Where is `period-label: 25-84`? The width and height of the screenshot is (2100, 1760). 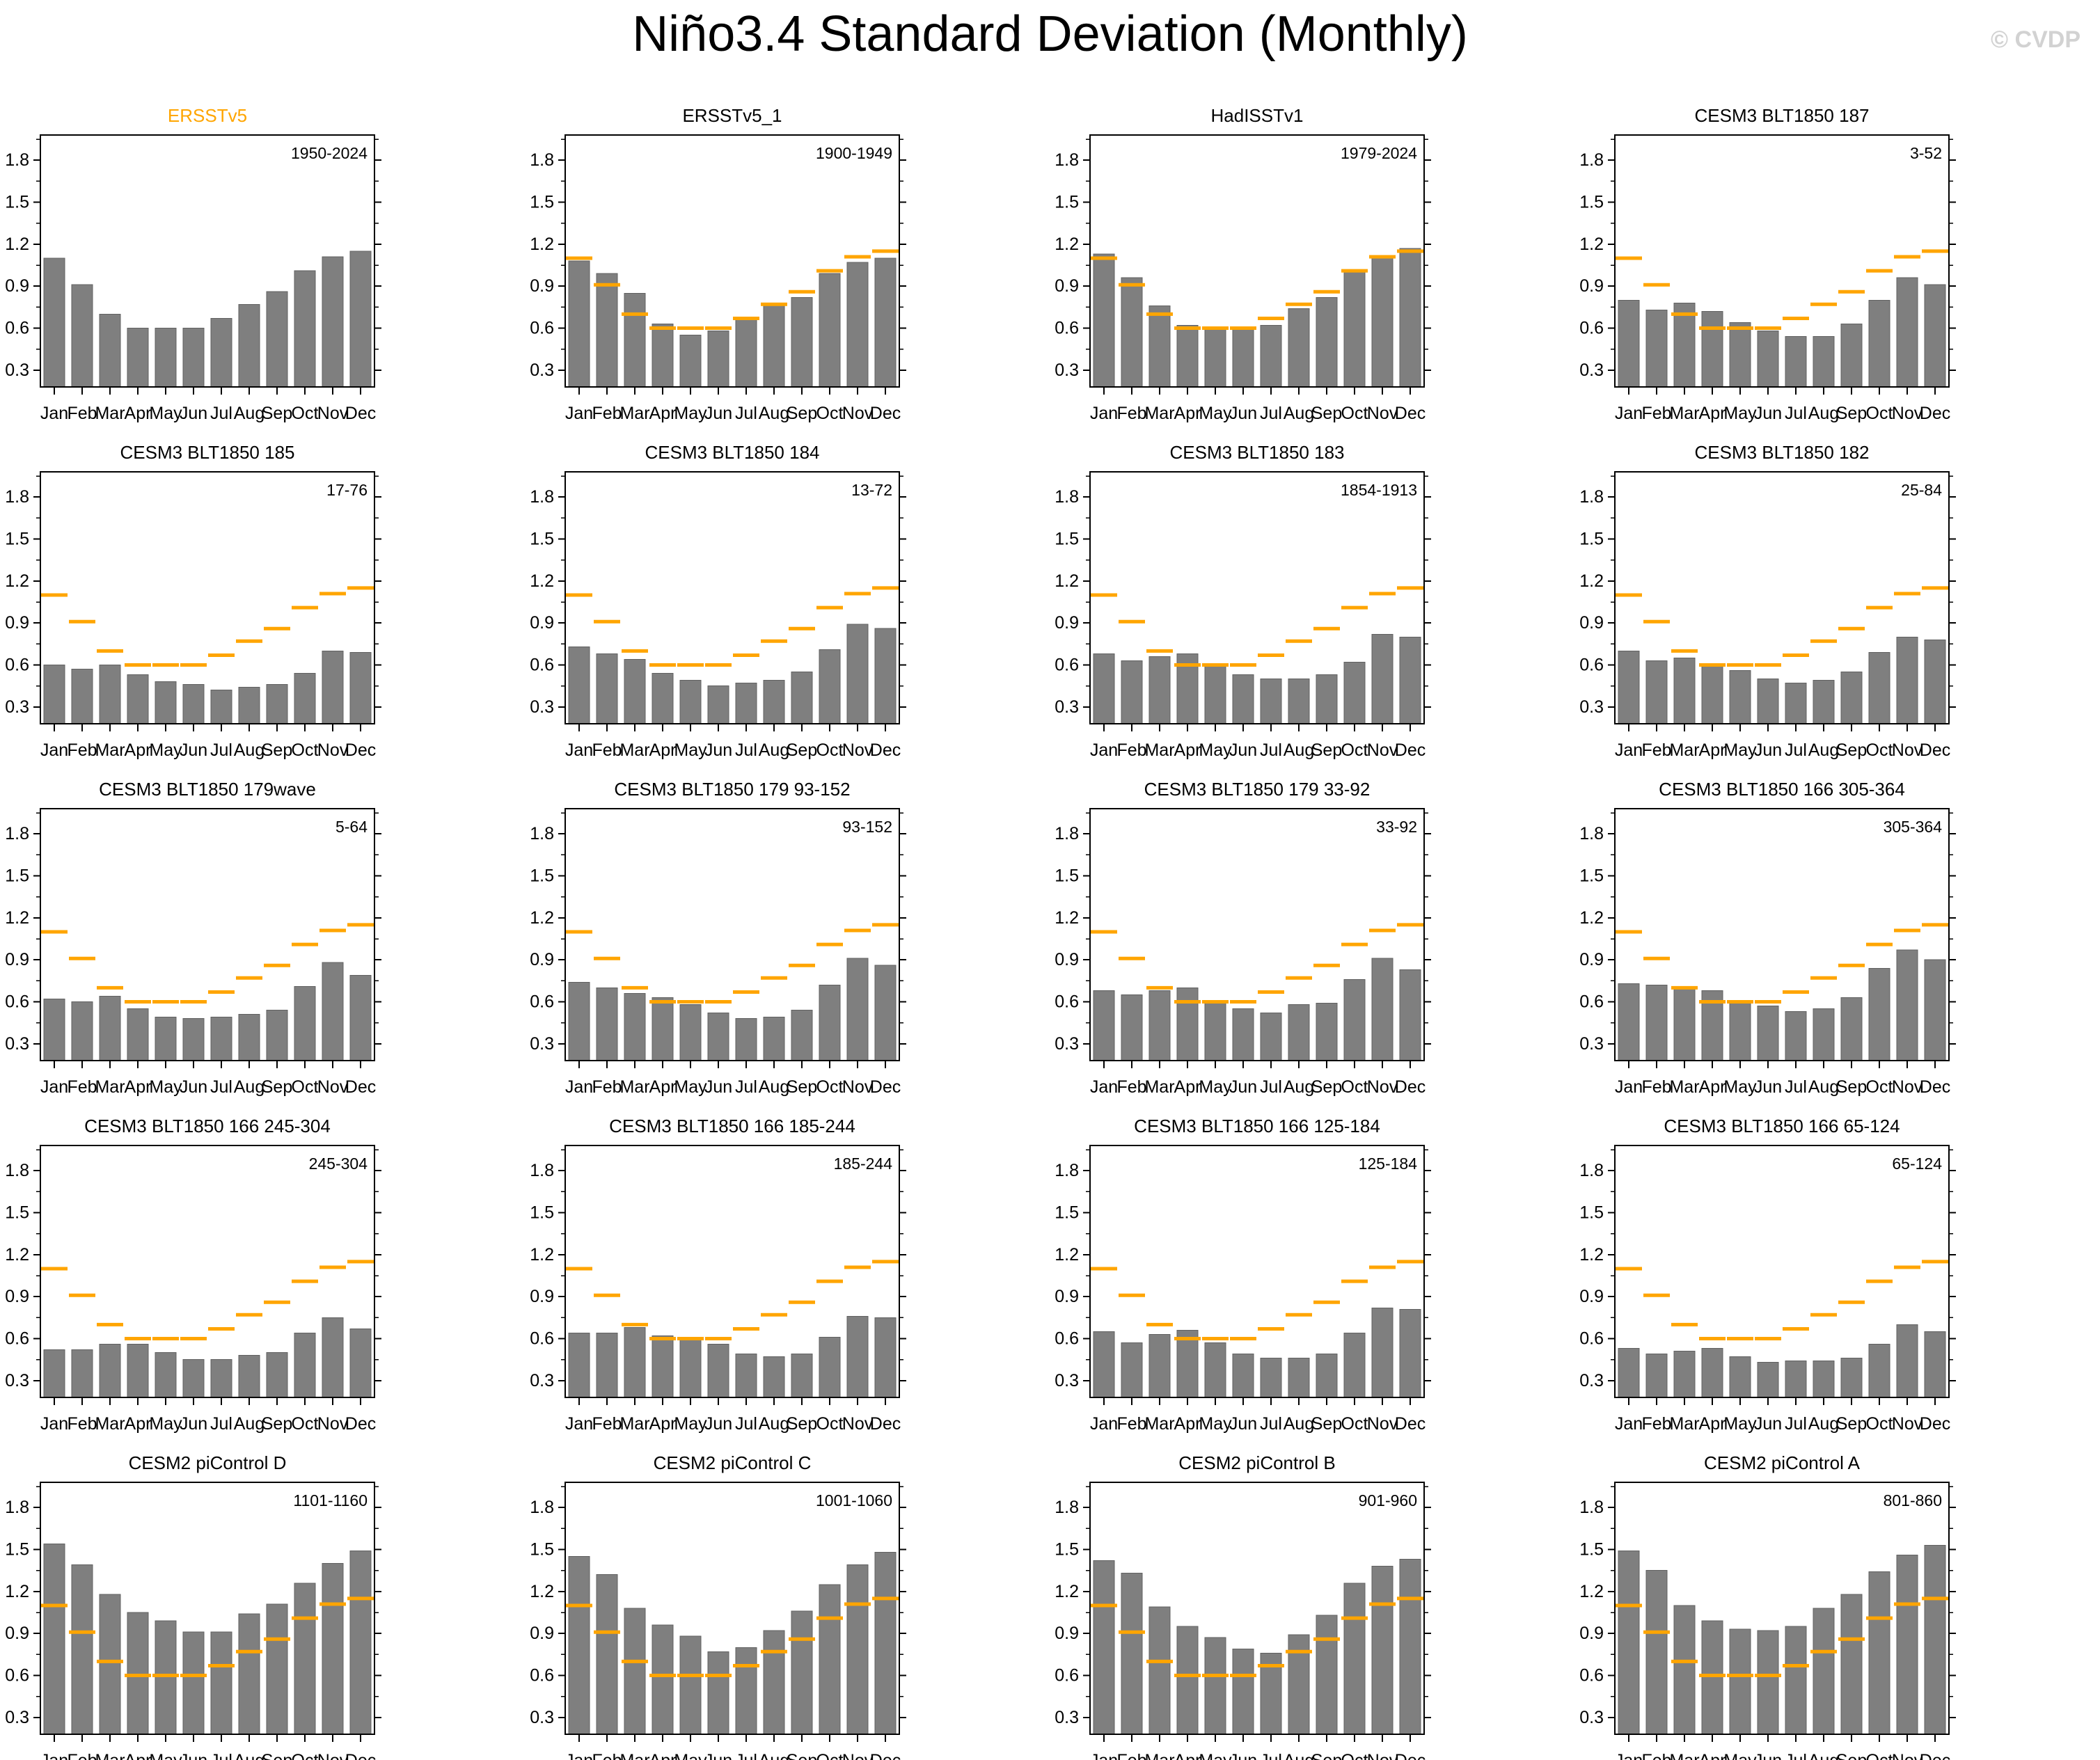 period-label: 25-84 is located at coordinates (1922, 490).